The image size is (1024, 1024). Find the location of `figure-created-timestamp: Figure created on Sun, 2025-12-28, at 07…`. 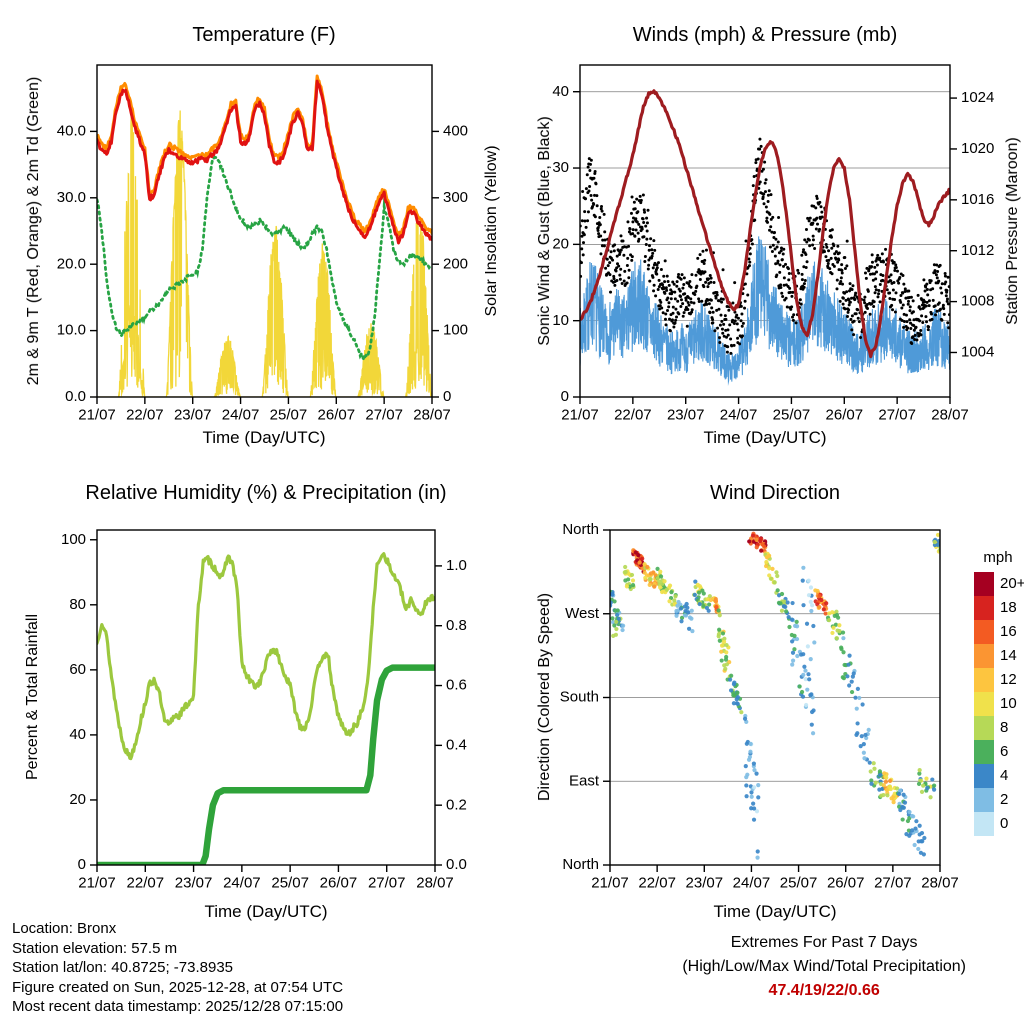

figure-created-timestamp: Figure created on Sun, 2025-12-28, at 07… is located at coordinates (178, 987).